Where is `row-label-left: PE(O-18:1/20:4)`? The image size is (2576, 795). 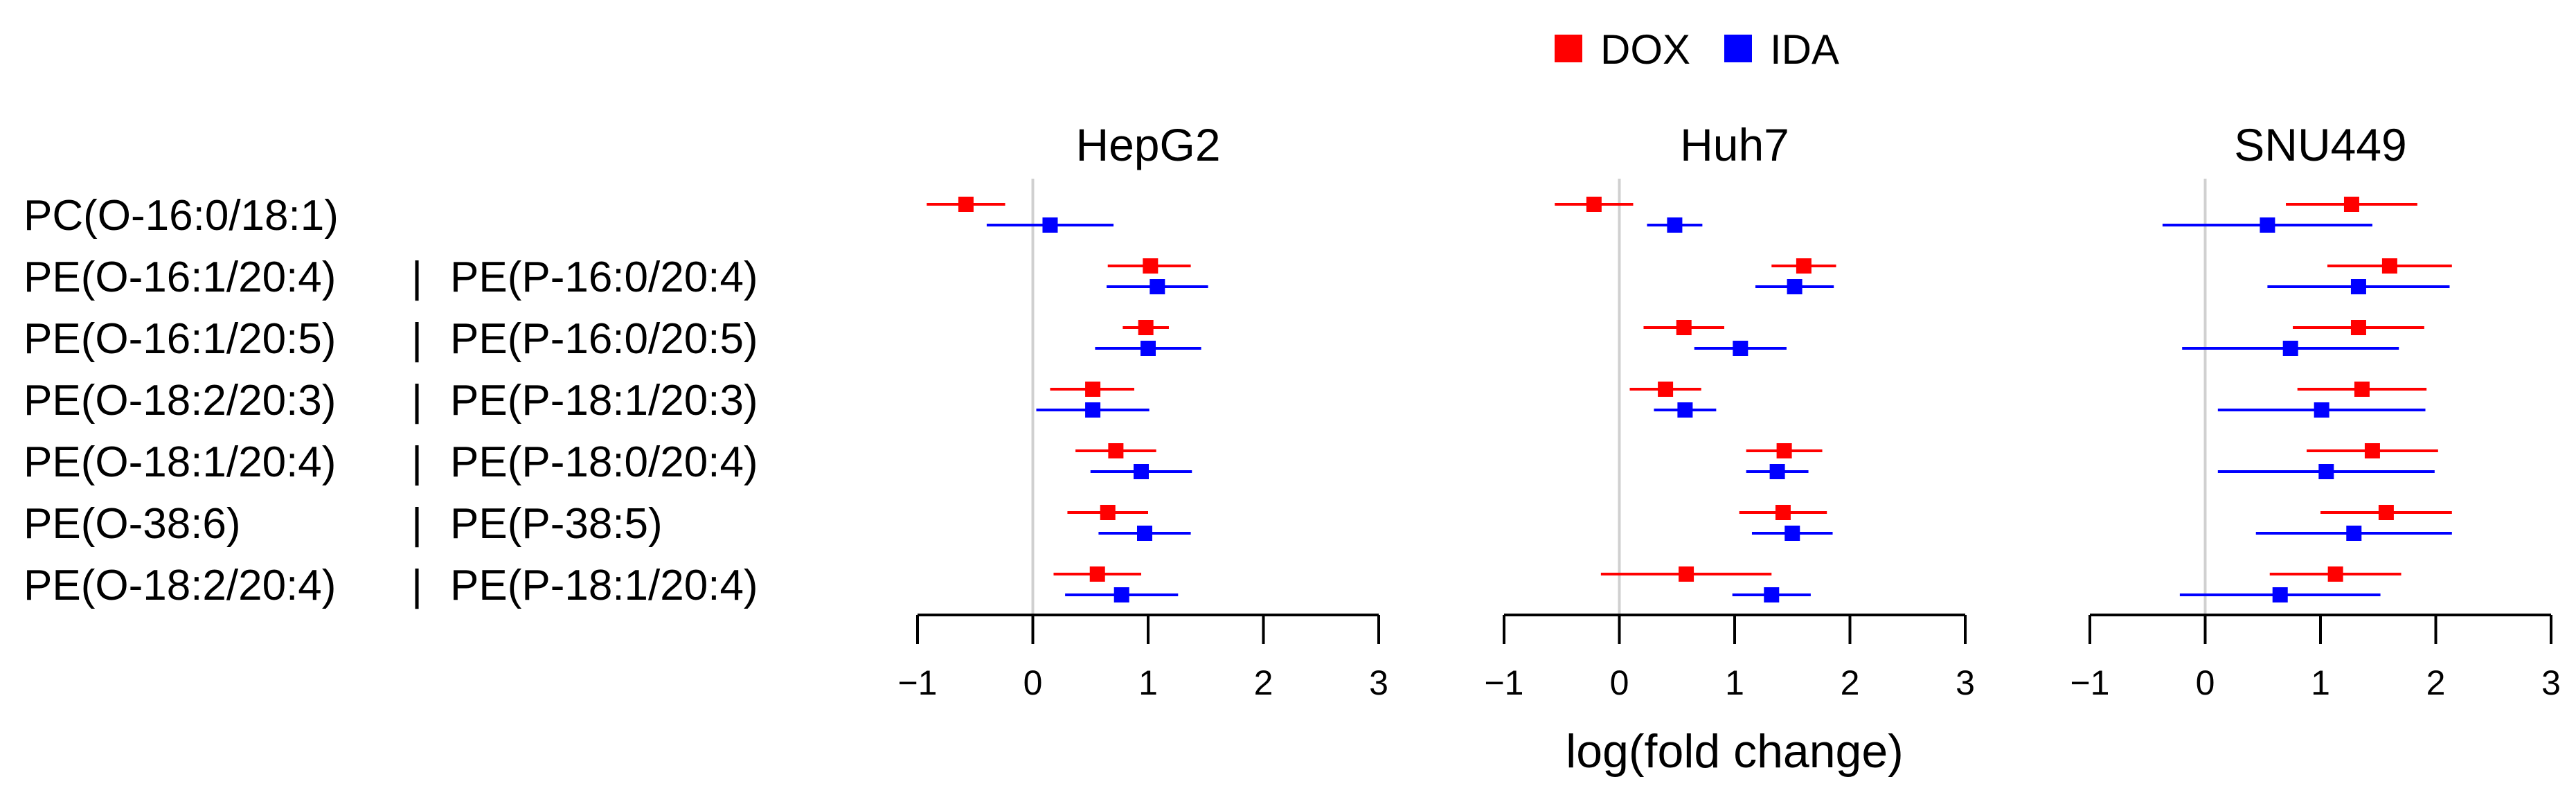
row-label-left: PE(O-18:1/20:4) is located at coordinates (180, 462).